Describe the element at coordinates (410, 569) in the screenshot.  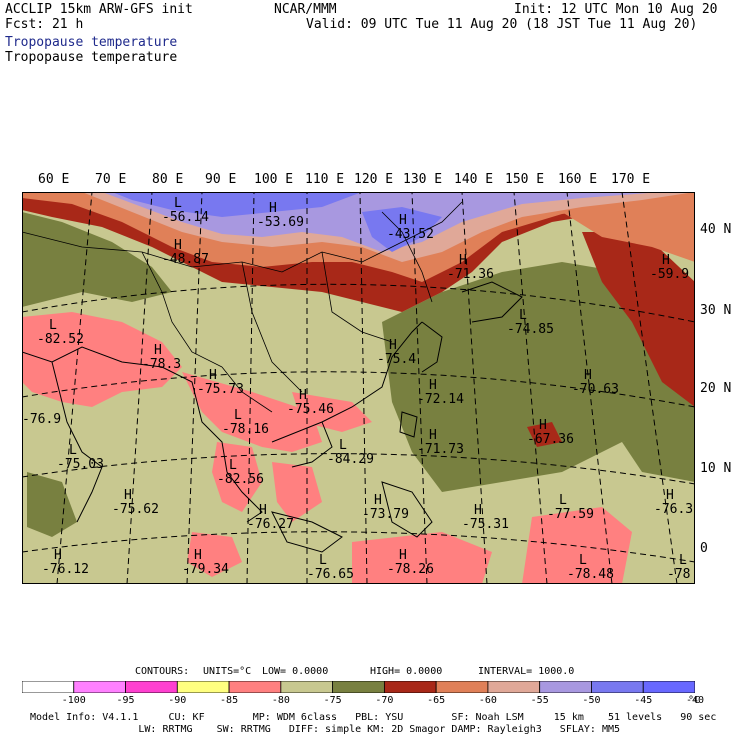
I see `marker-value: -78.26` at that location.